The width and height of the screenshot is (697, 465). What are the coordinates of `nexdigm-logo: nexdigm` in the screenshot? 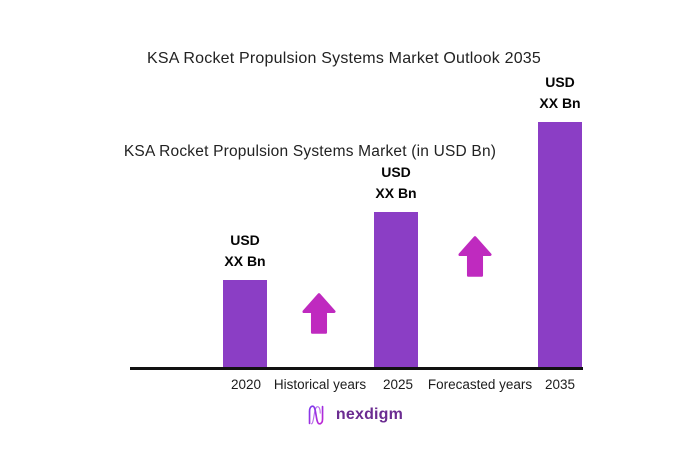 It's located at (354, 415).